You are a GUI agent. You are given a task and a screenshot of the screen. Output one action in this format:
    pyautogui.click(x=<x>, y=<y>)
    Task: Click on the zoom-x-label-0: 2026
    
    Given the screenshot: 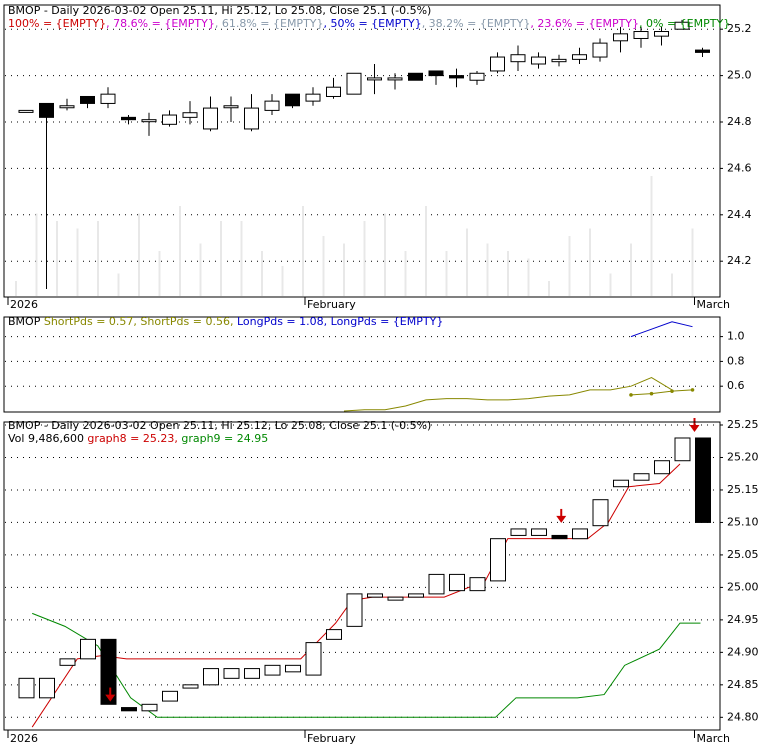 What is the action you would take?
    pyautogui.click(x=24, y=738)
    